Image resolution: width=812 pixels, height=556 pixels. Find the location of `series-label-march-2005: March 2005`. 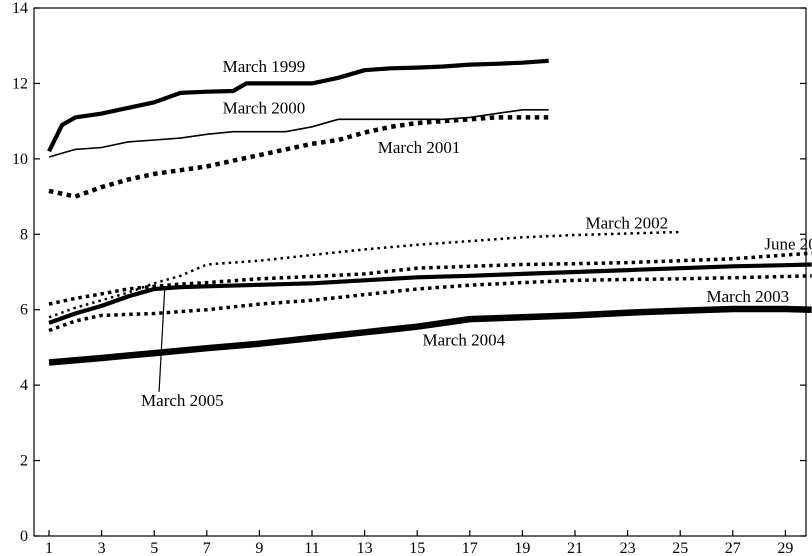

series-label-march-2005: March 2005 is located at coordinates (182, 400).